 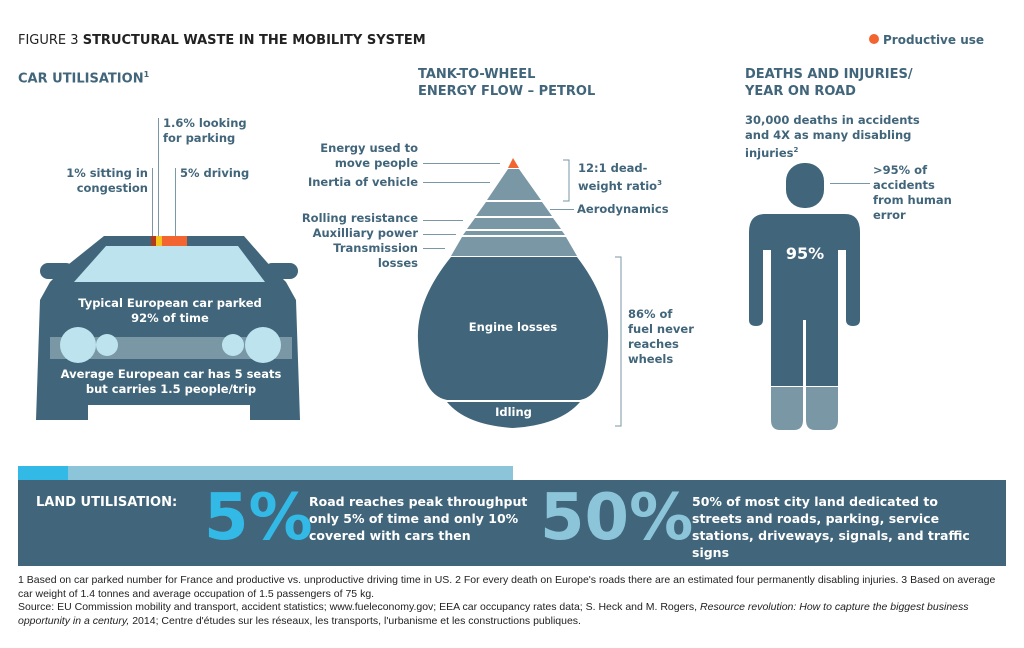 I want to click on human-error-label: >95% of accidents from human error, so click(x=912, y=192).